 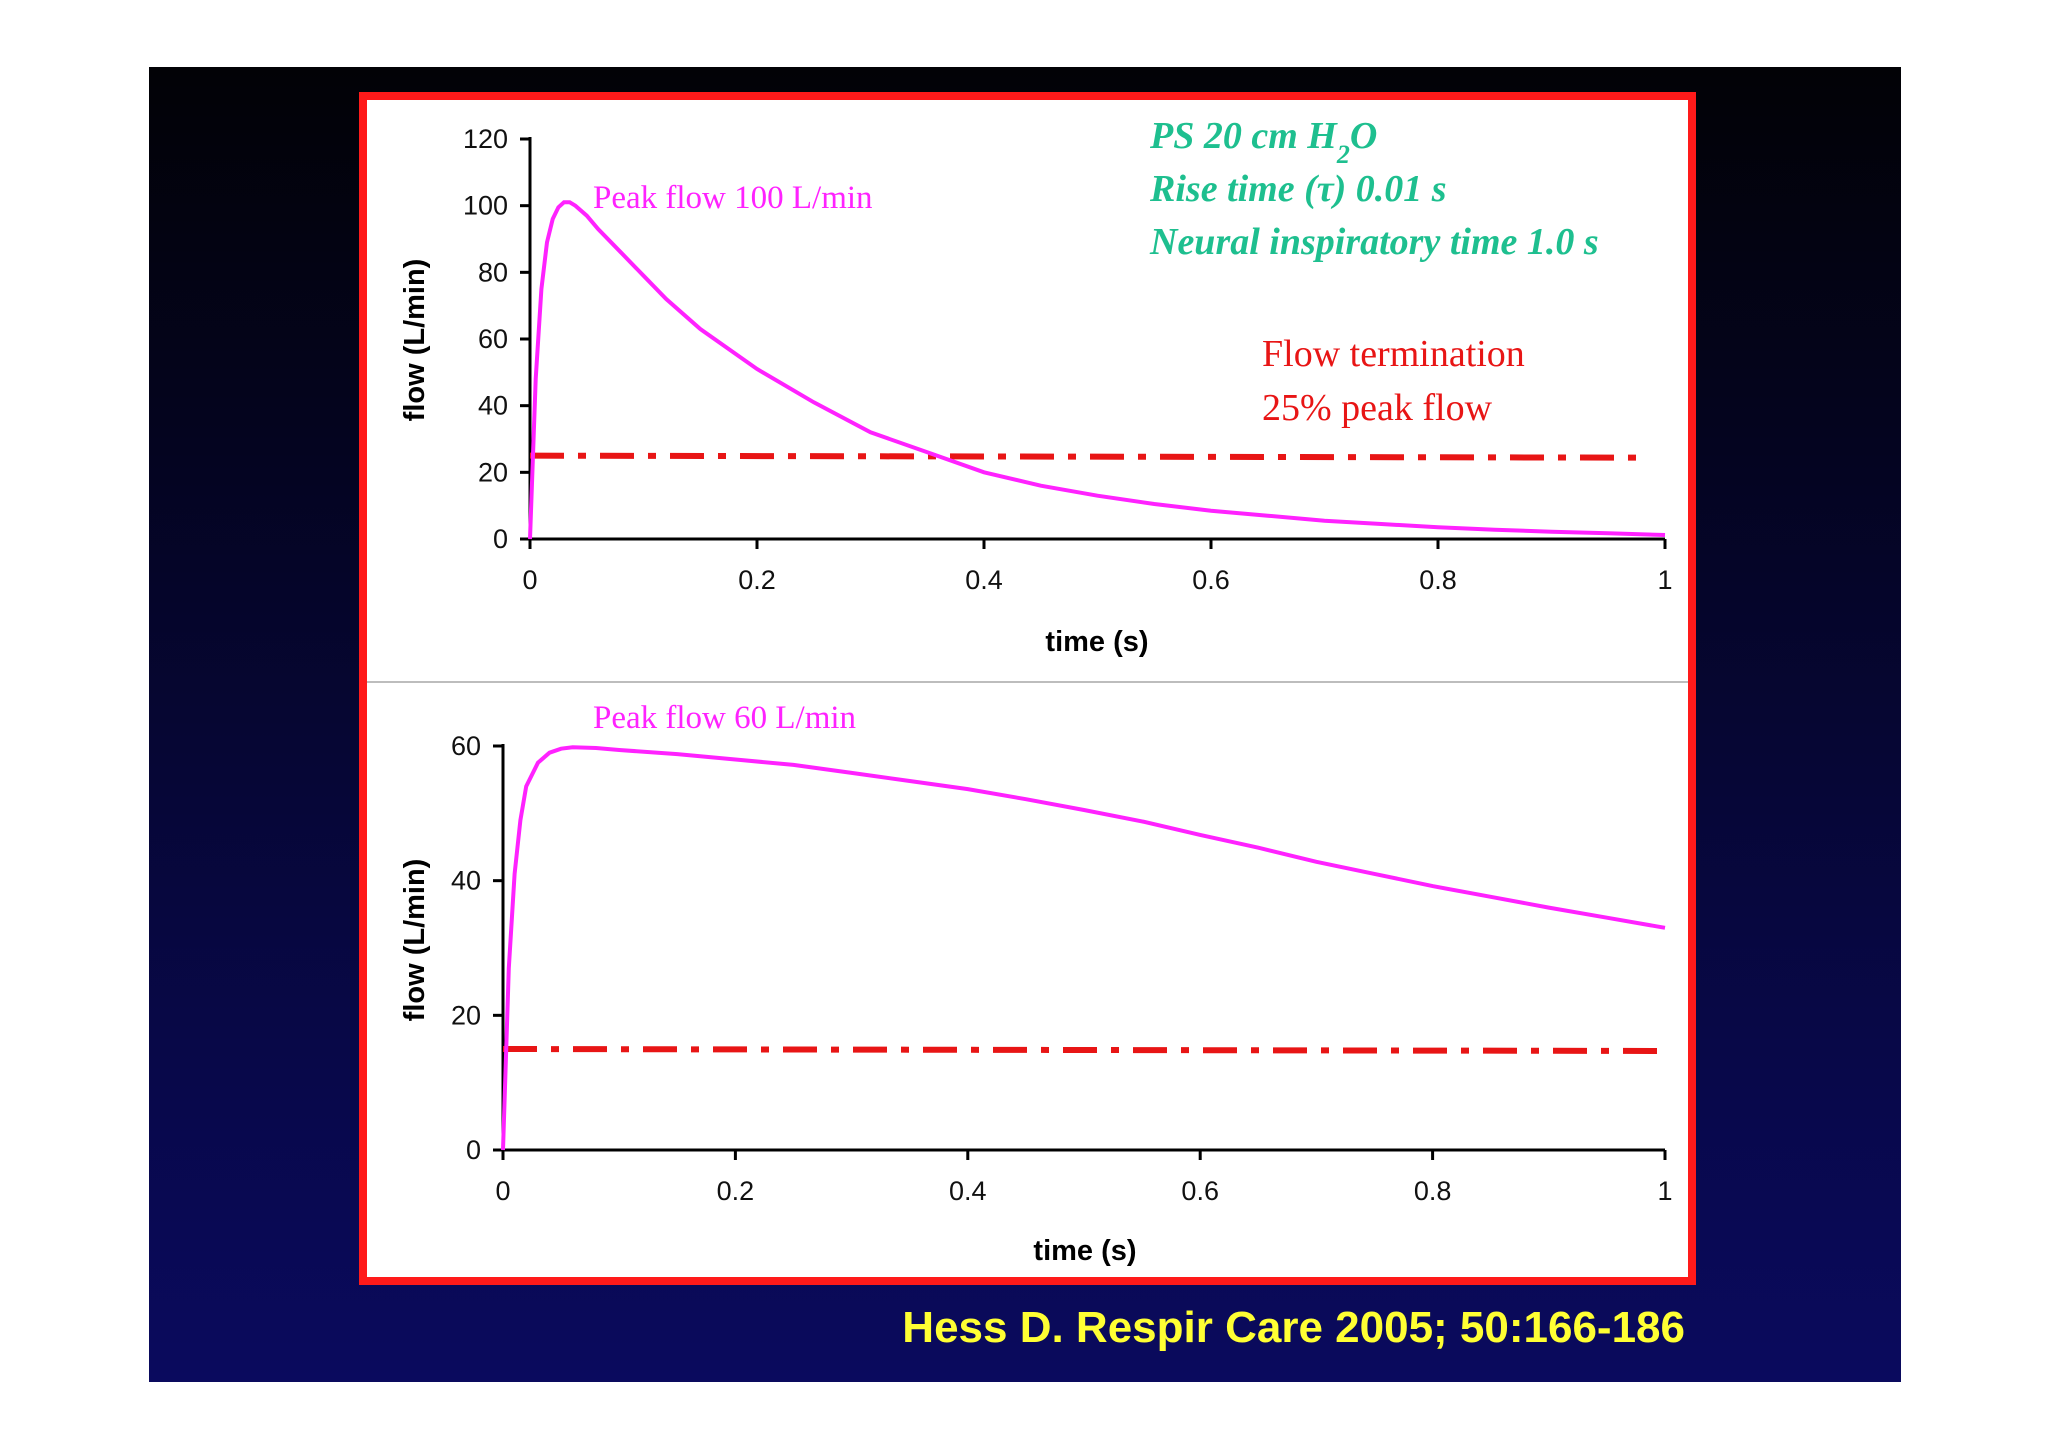 I want to click on param-pressure-support: PS 20 cm H2O, so click(x=1263, y=142).